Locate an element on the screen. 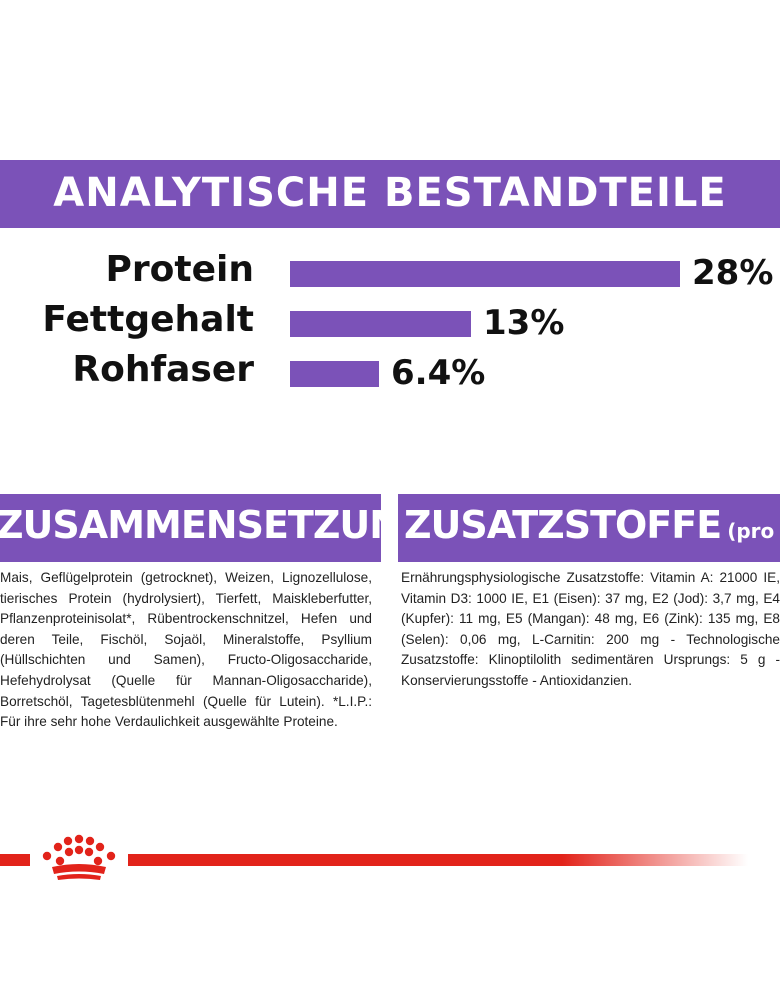 The image size is (780, 988). composition-banner: ZUSAMMENSETZUNG is located at coordinates (190, 528).